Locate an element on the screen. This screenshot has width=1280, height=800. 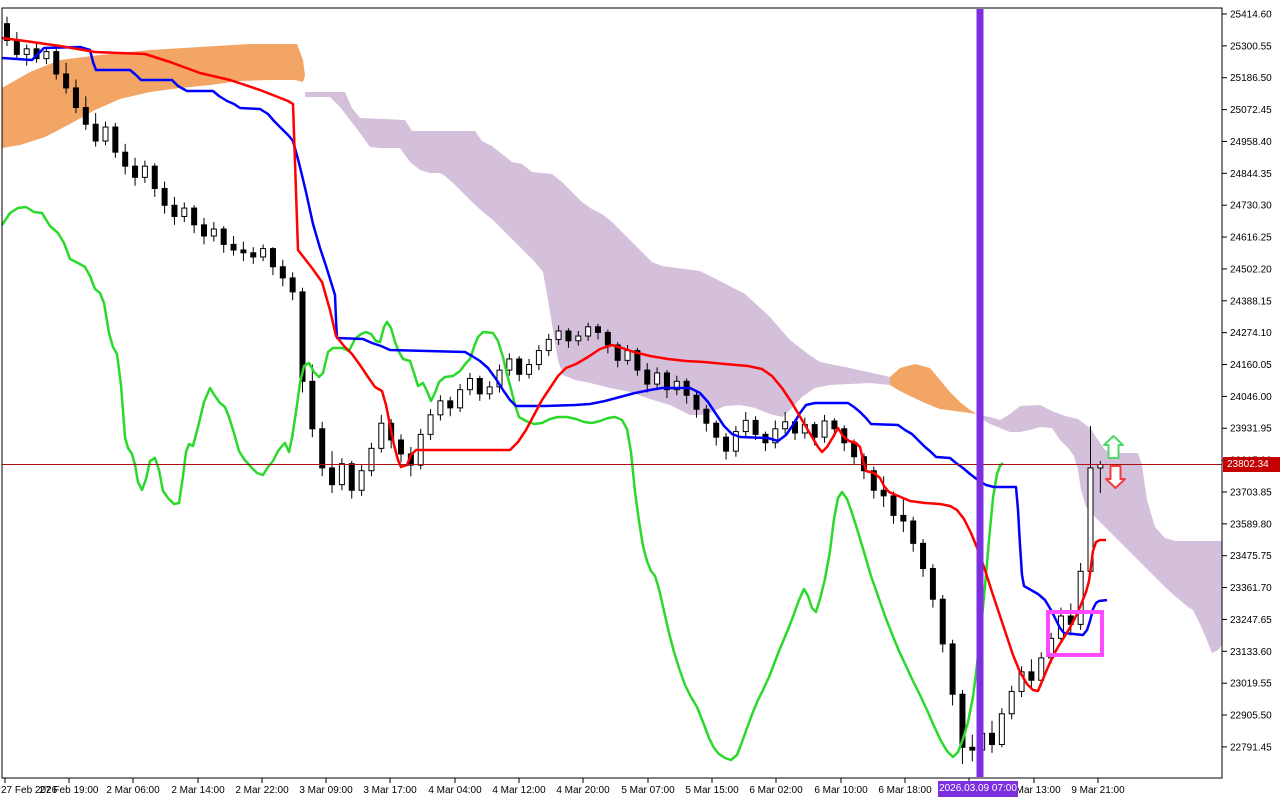
price-tick-label: 23133.60 is located at coordinates (1251, 652).